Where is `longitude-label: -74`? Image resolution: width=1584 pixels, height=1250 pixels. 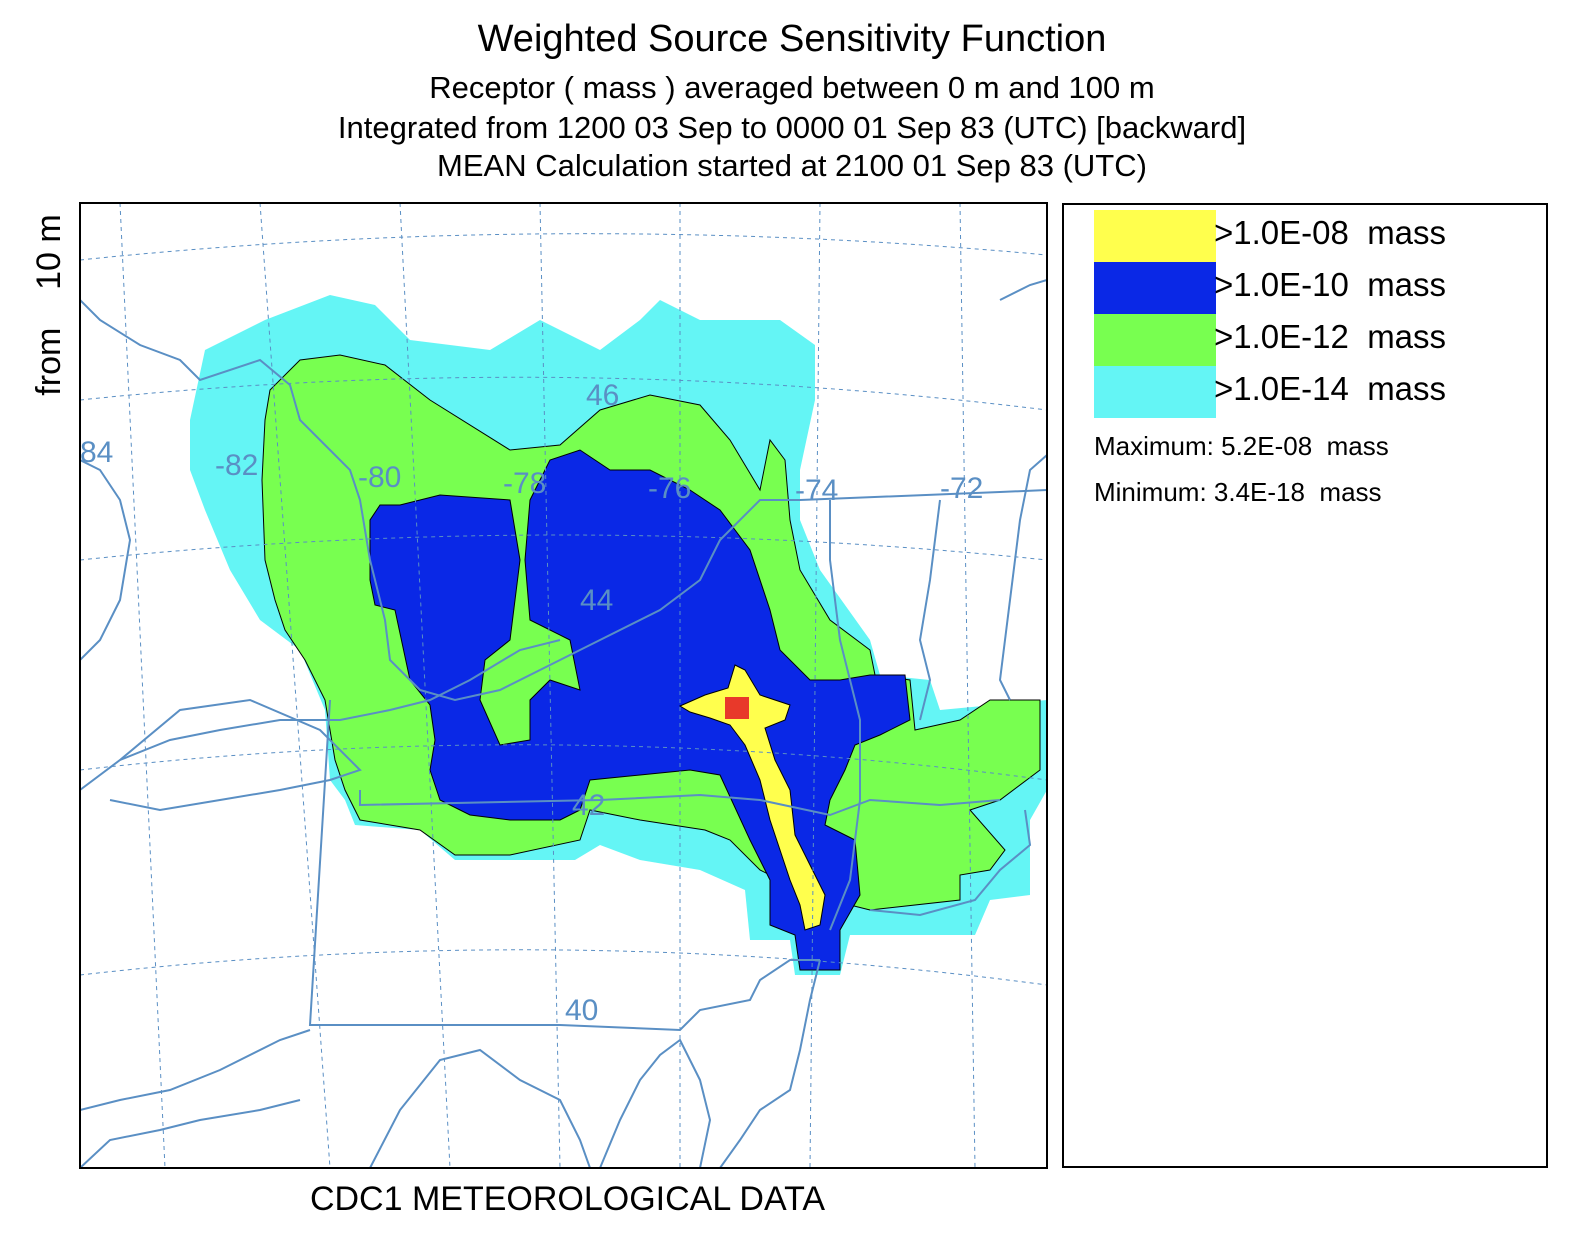 longitude-label: -74 is located at coordinates (816, 490).